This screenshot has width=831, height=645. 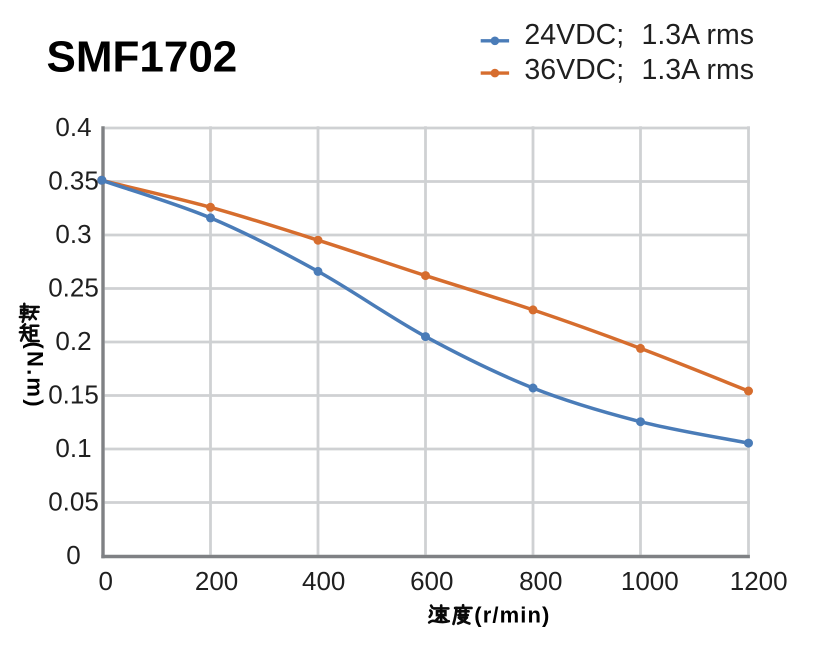 What do you see at coordinates (650, 581) in the screenshot?
I see `svg-text: 1000` at bounding box center [650, 581].